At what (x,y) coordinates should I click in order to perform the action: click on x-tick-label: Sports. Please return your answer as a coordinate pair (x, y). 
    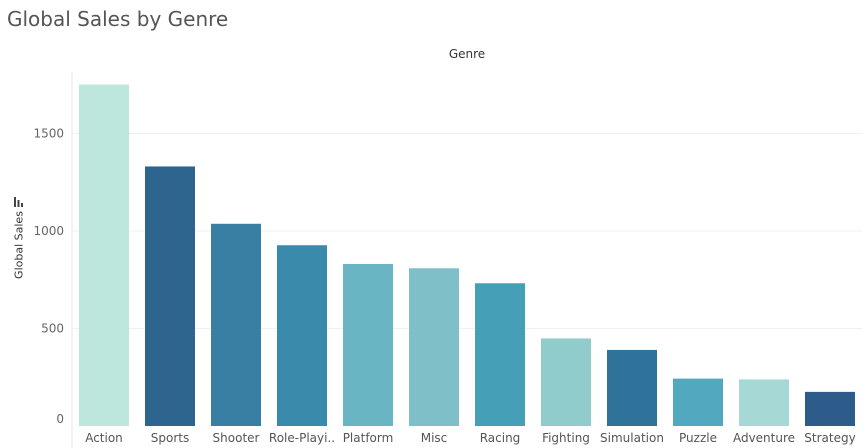
    Looking at the image, I should click on (170, 438).